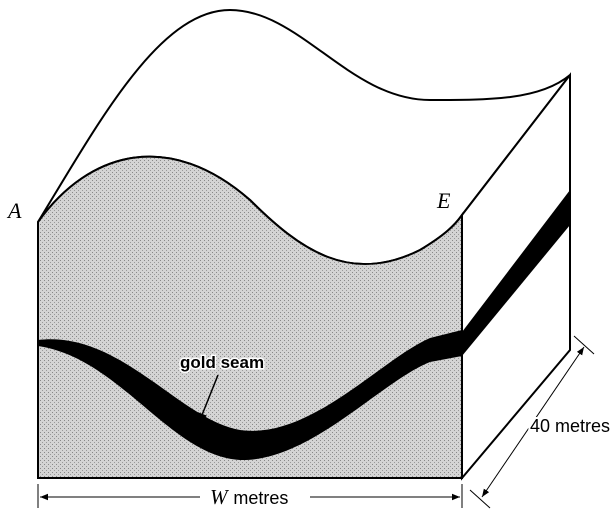 The width and height of the screenshot is (614, 512). I want to click on width-unit: metres, so click(260, 498).